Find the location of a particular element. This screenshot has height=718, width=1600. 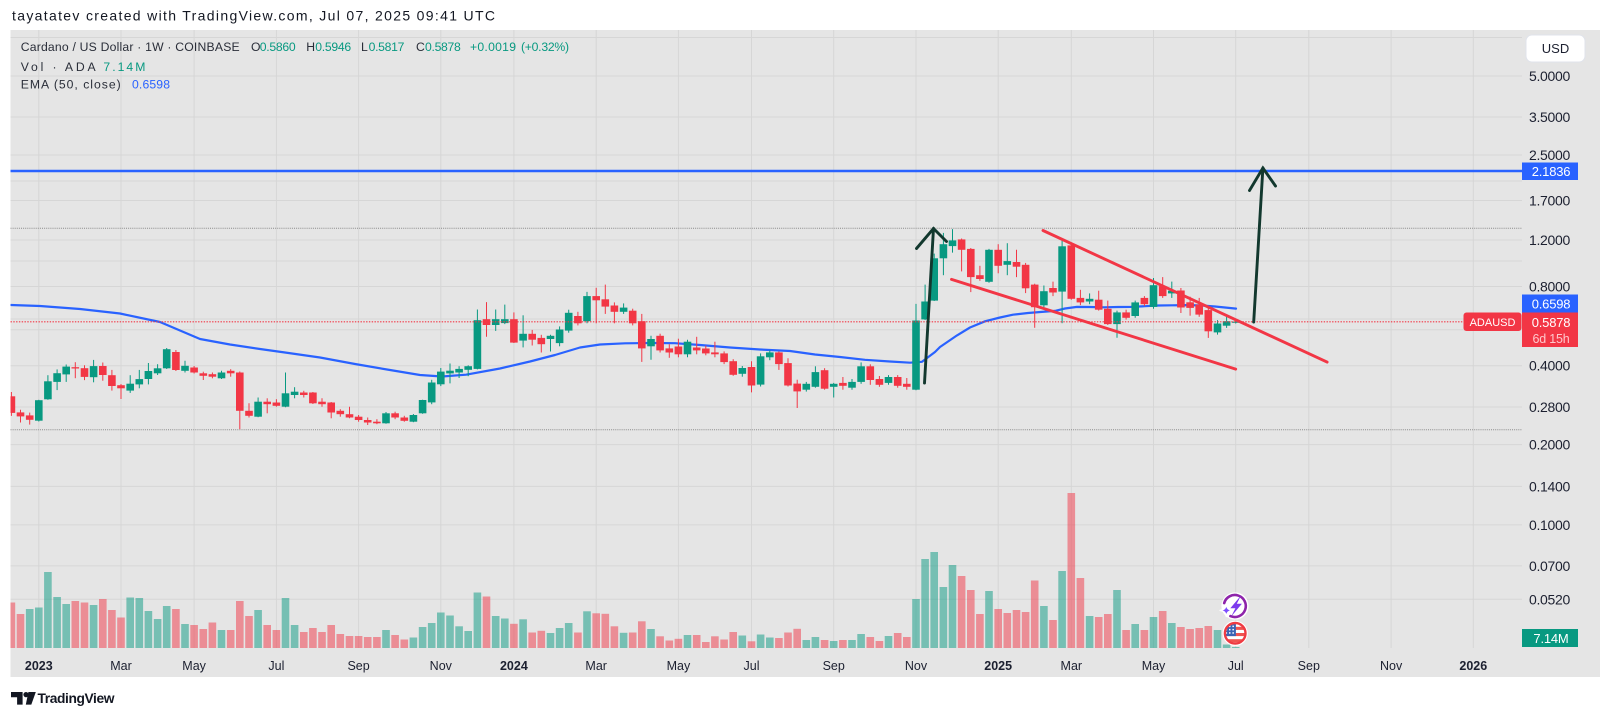

svg-text: 2023 is located at coordinates (39, 666).